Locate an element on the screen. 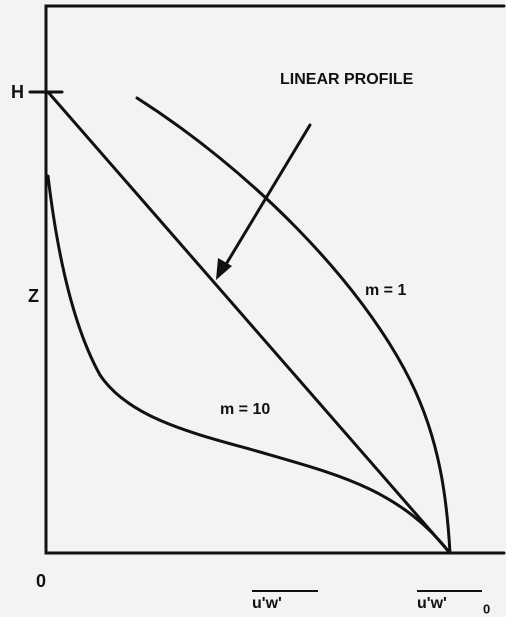  linear-label: LINEAR PROFILE is located at coordinates (347, 79).